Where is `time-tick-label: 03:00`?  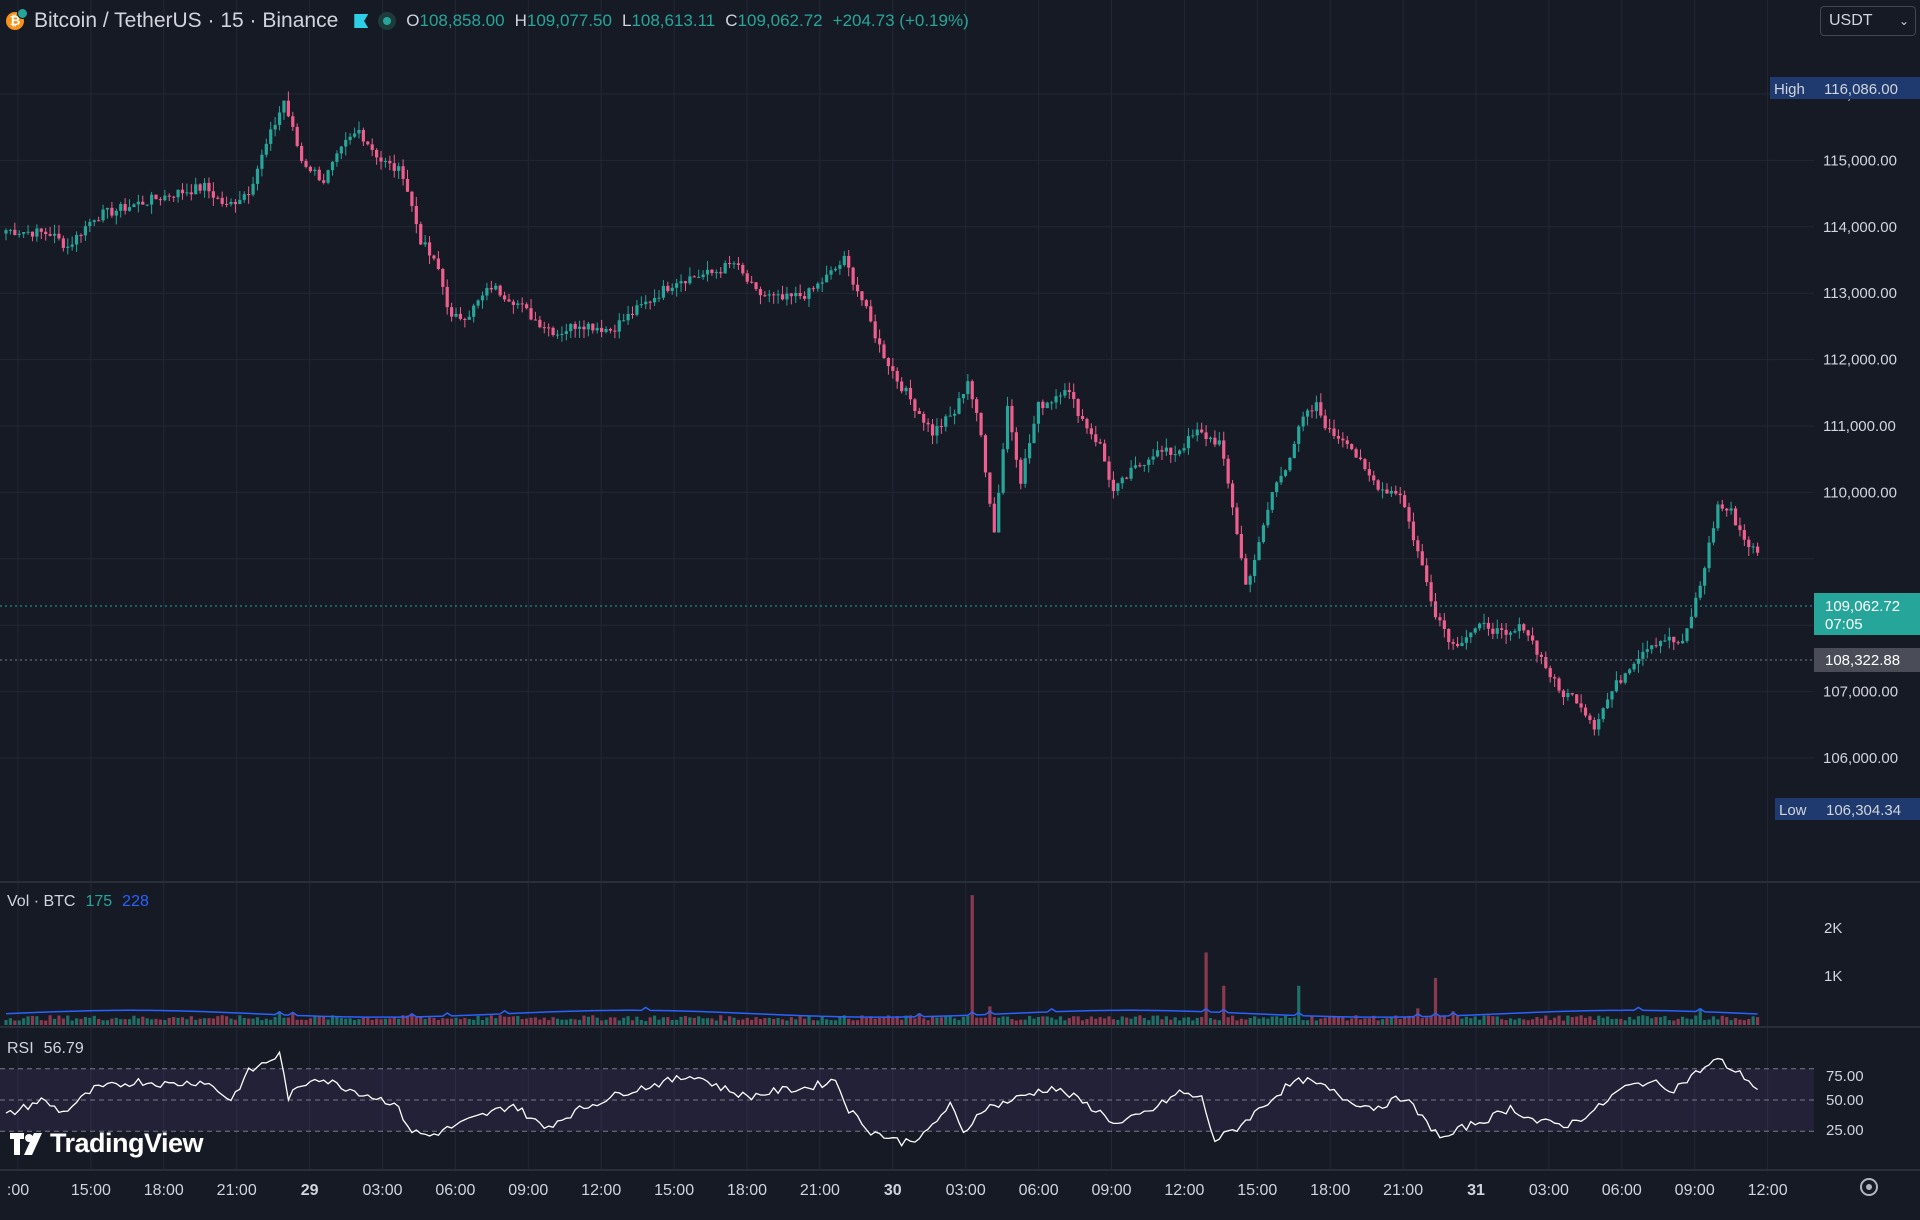
time-tick-label: 03:00 is located at coordinates (382, 1190).